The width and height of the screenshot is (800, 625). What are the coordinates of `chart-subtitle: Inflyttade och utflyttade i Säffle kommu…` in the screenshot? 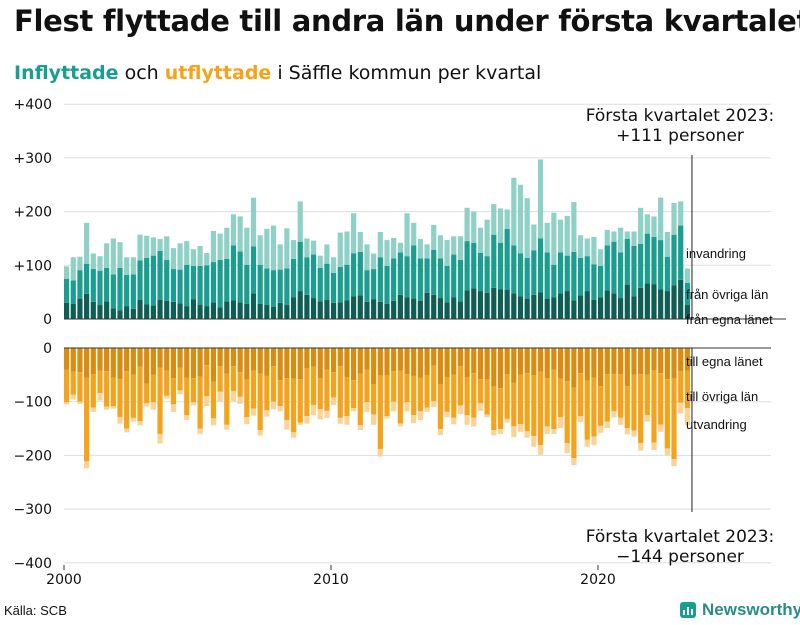 It's located at (277, 73).